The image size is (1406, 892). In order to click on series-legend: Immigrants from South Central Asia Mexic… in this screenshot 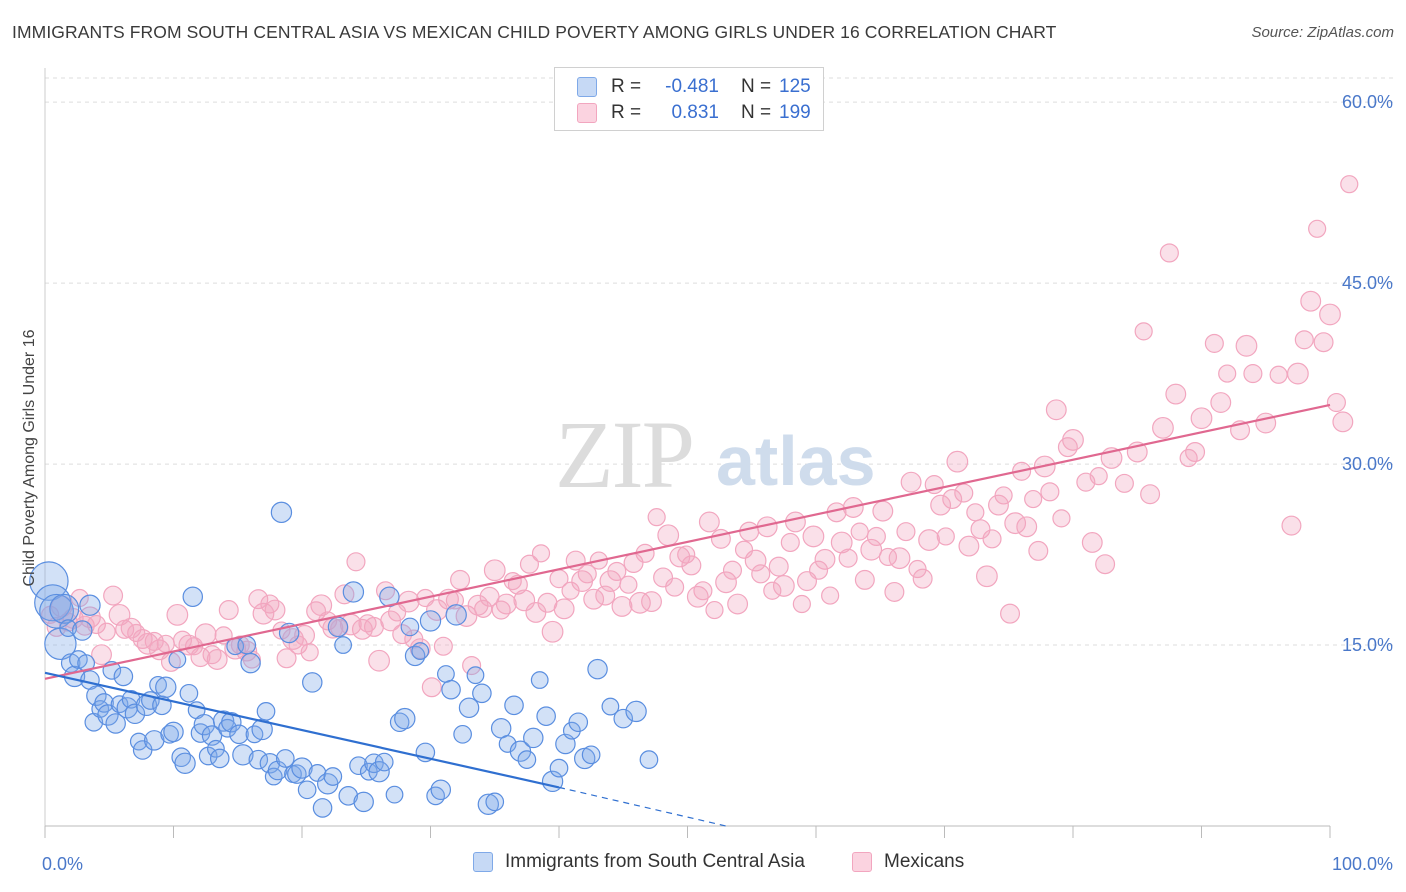, I will do `click(703, 865)`.